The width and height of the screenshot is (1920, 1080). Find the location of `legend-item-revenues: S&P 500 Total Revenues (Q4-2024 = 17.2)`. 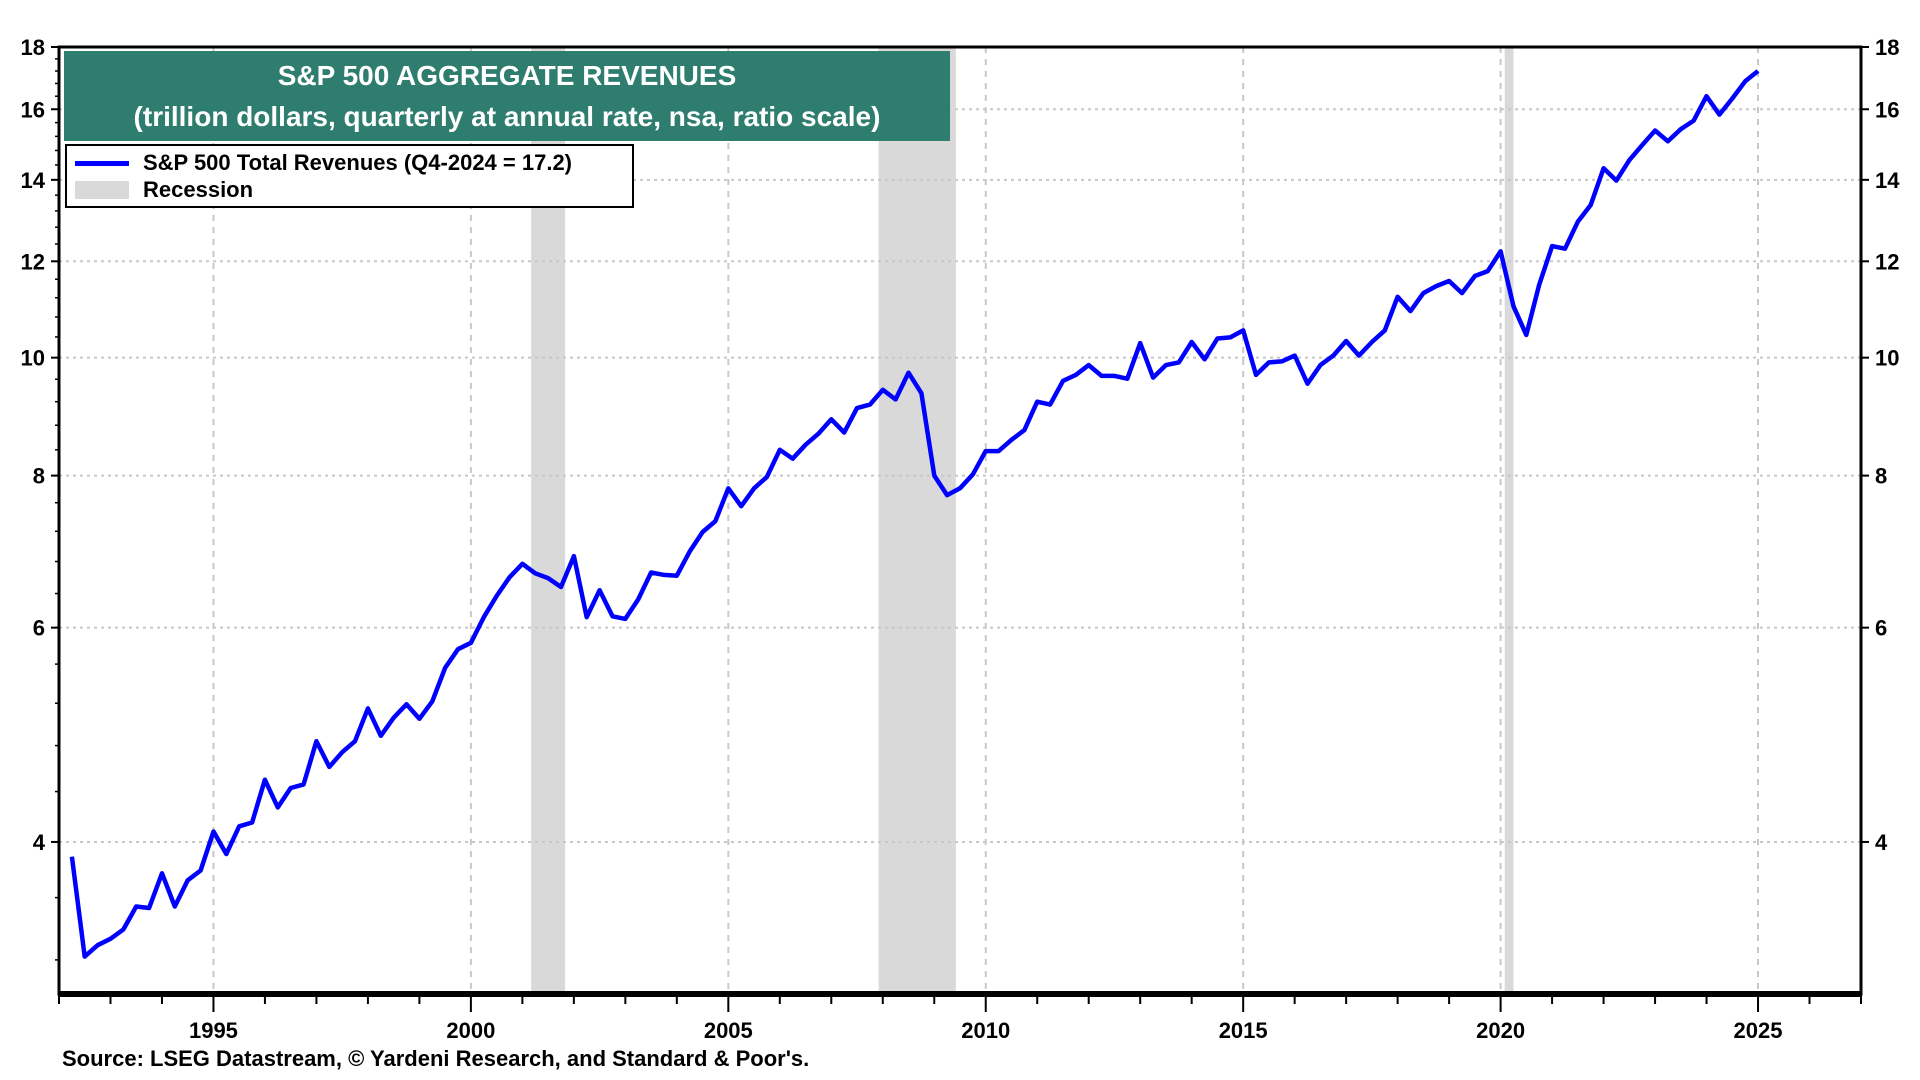

legend-item-revenues: S&P 500 Total Revenues (Q4-2024 = 17.2) is located at coordinates (323, 163).